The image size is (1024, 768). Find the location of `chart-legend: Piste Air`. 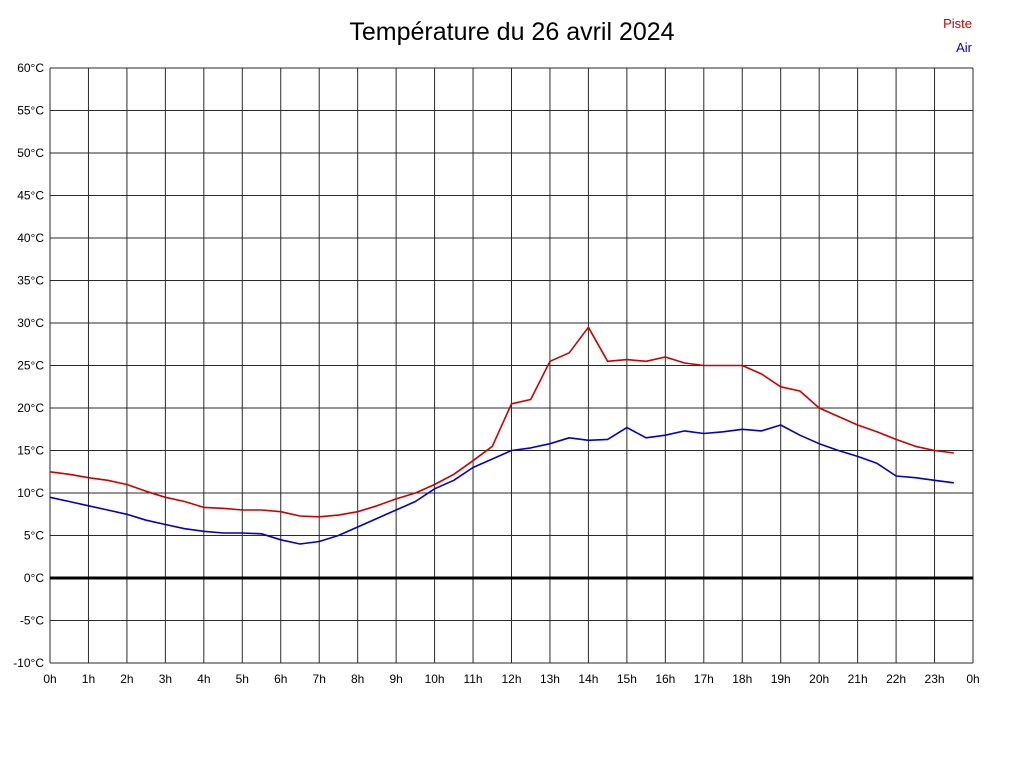

chart-legend: Piste Air is located at coordinates (957, 36).